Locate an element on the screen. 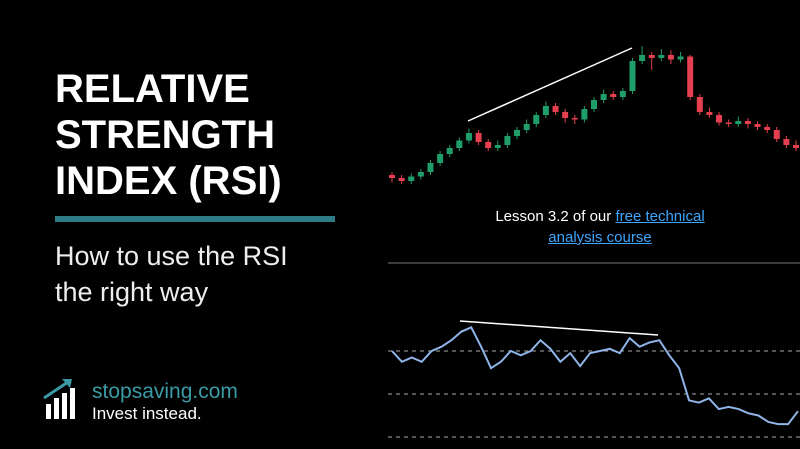 The width and height of the screenshot is (800, 449). accent-bar is located at coordinates (195, 219).